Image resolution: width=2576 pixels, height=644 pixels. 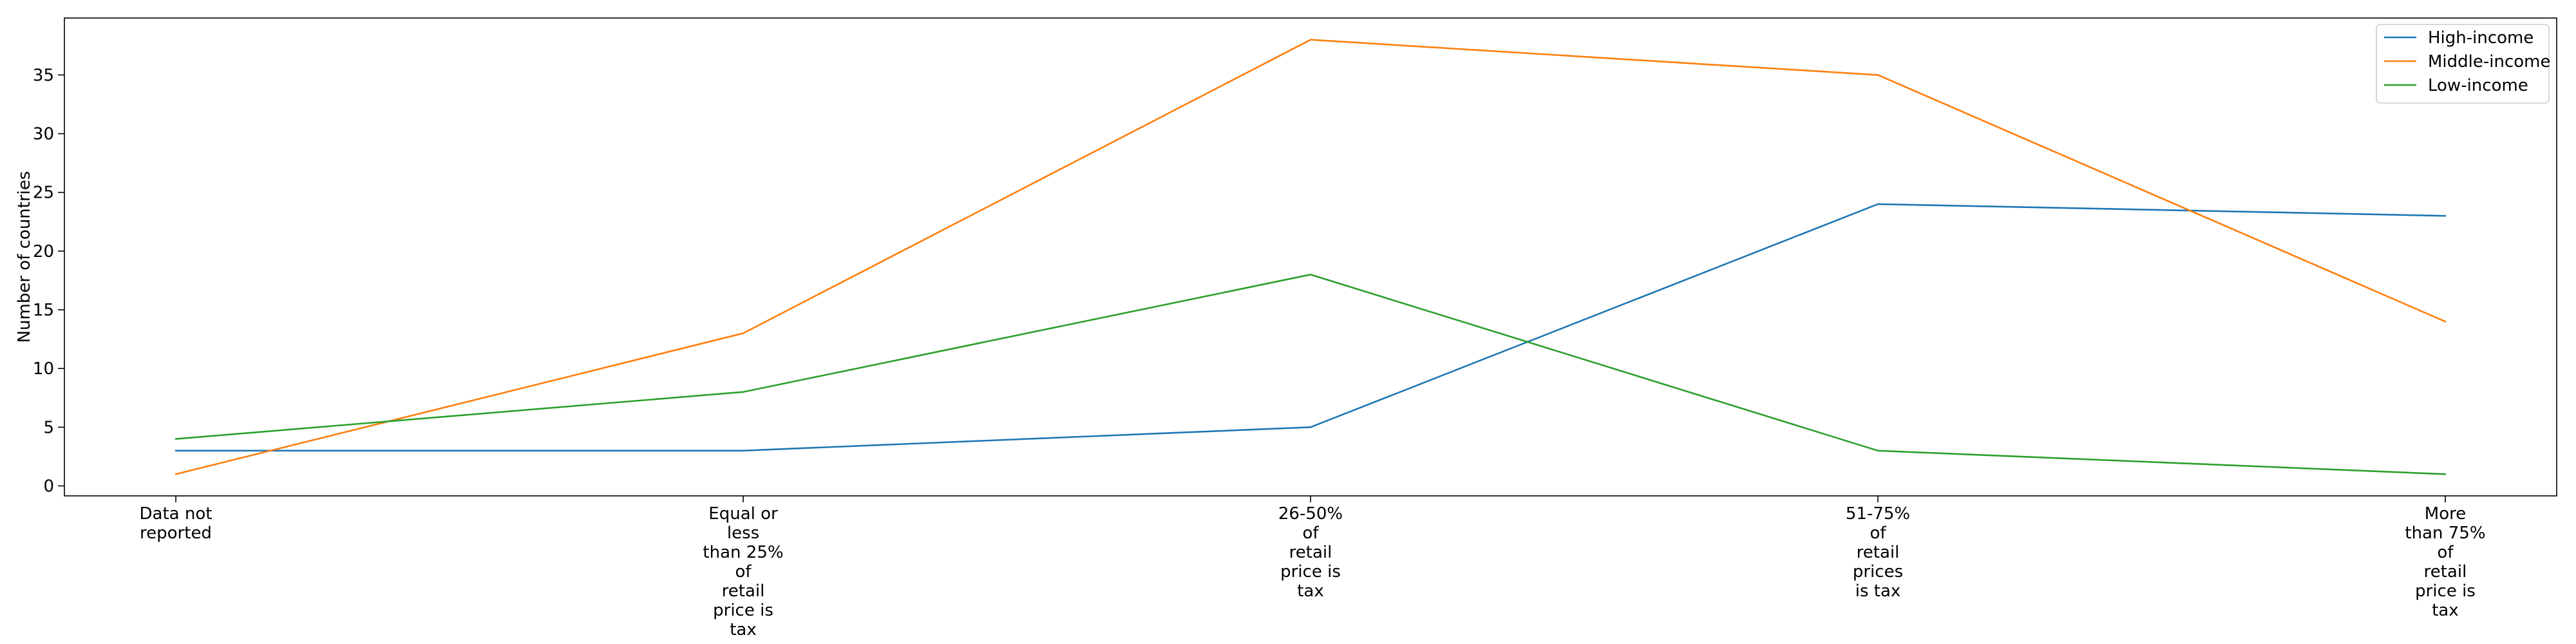 What do you see at coordinates (176, 523) in the screenshot?
I see `x-tick-label: Data not reported` at bounding box center [176, 523].